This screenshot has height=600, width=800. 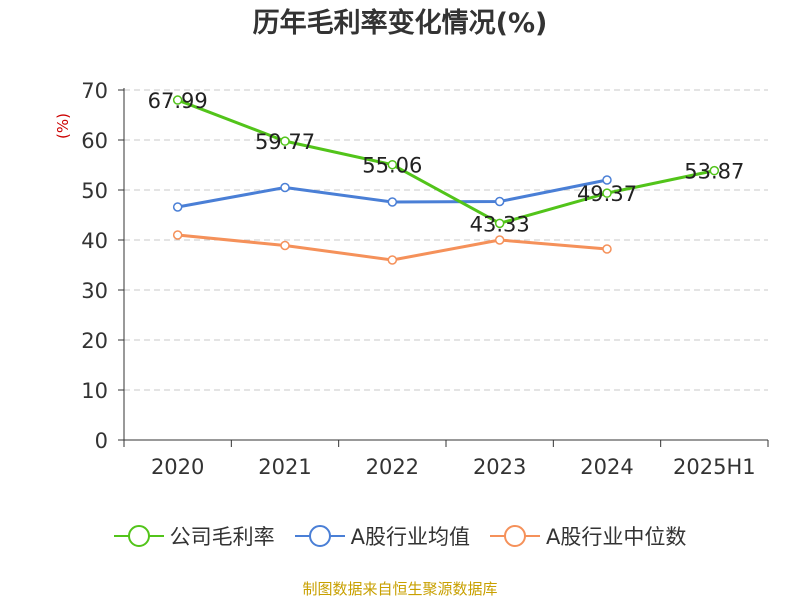 What do you see at coordinates (515, 536) in the screenshot?
I see `legend-swatch-industry-median` at bounding box center [515, 536].